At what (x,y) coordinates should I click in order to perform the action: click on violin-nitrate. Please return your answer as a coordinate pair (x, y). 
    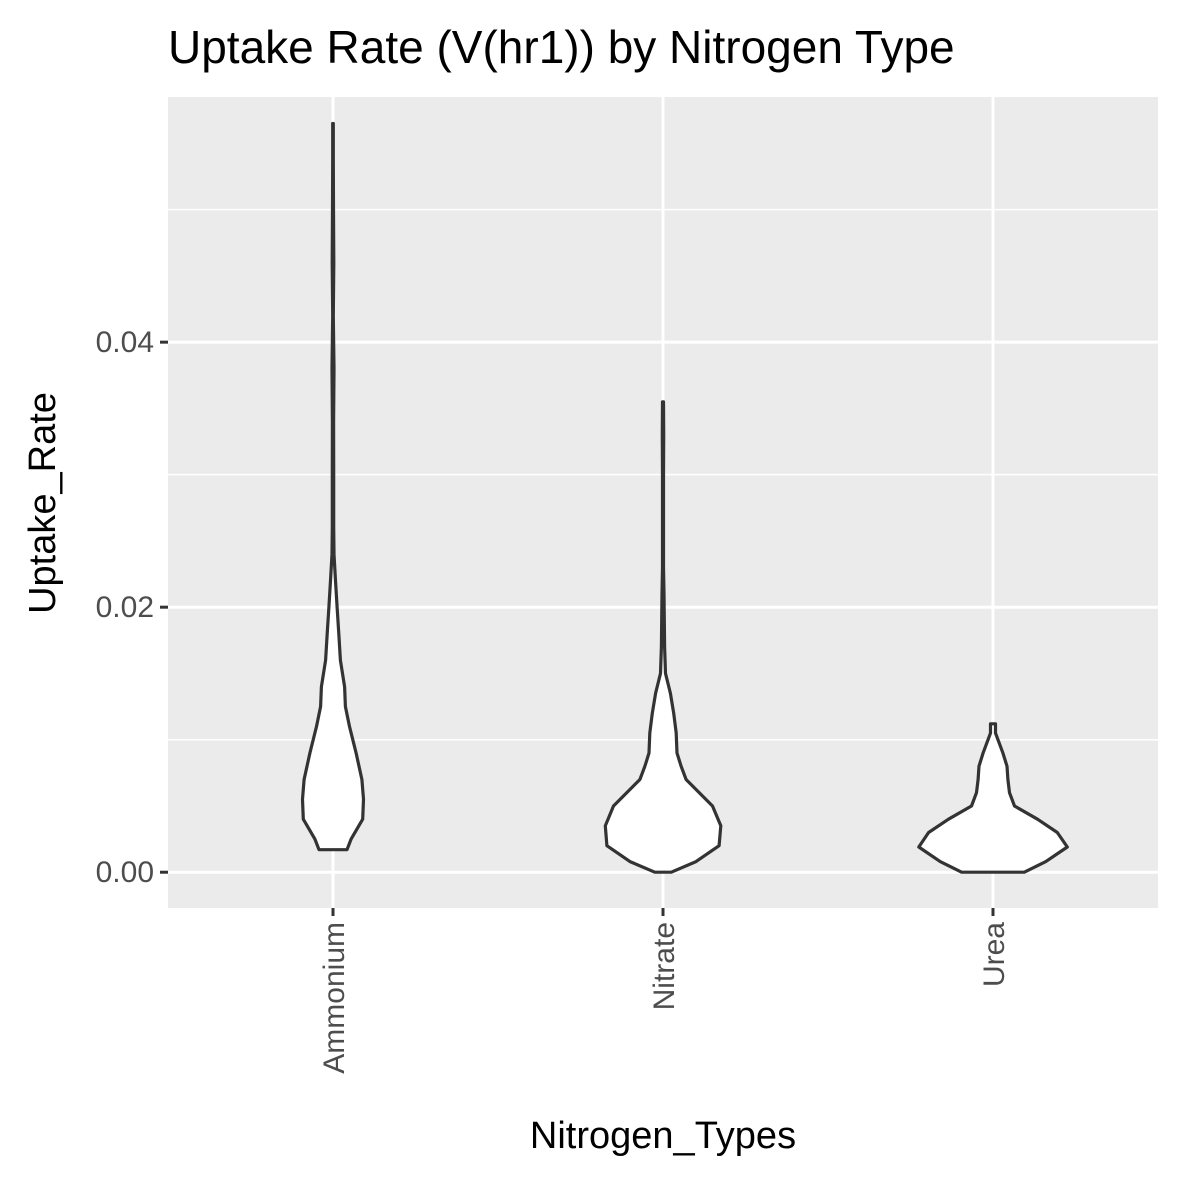
    Looking at the image, I should click on (663, 637).